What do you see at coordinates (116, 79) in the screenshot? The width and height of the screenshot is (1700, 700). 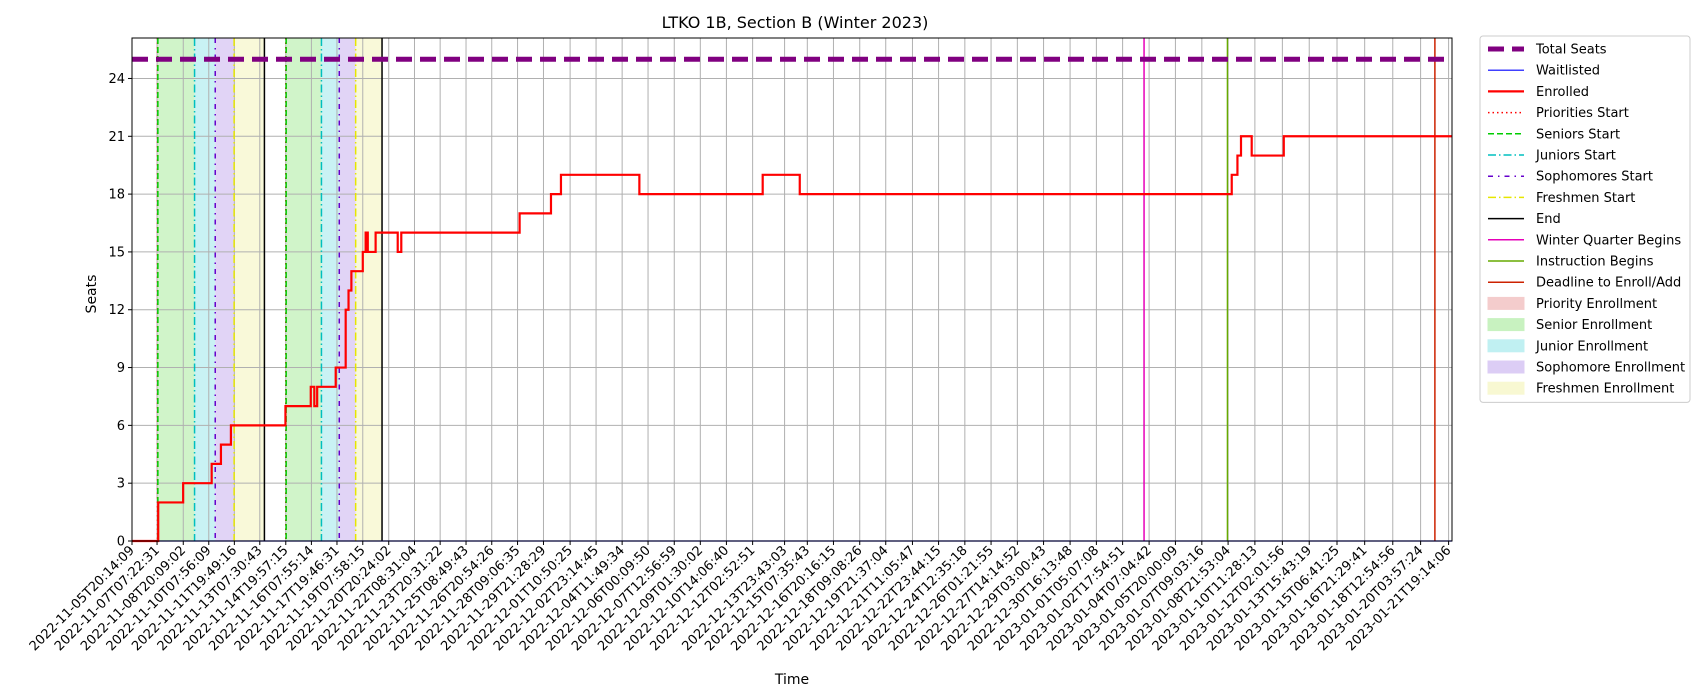 I see `y-tick-label: 24` at bounding box center [116, 79].